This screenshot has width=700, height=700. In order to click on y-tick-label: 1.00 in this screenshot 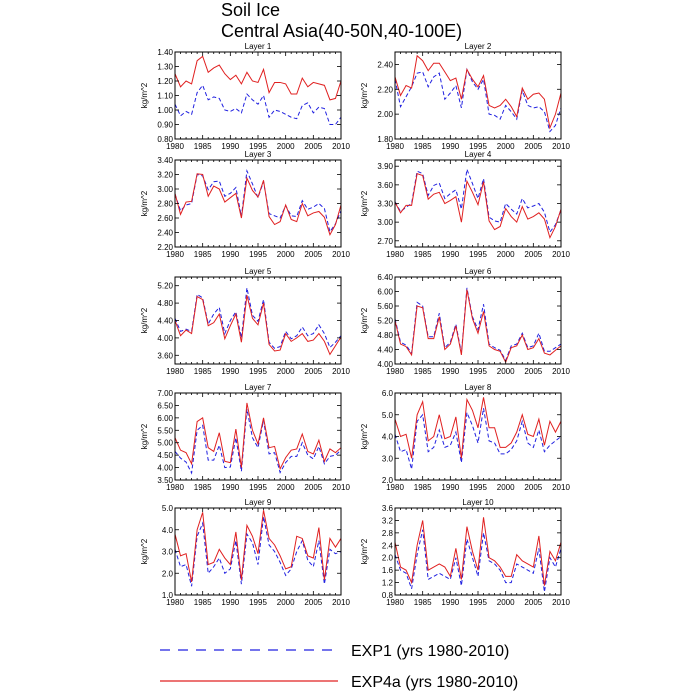, I will do `click(165, 110)`.